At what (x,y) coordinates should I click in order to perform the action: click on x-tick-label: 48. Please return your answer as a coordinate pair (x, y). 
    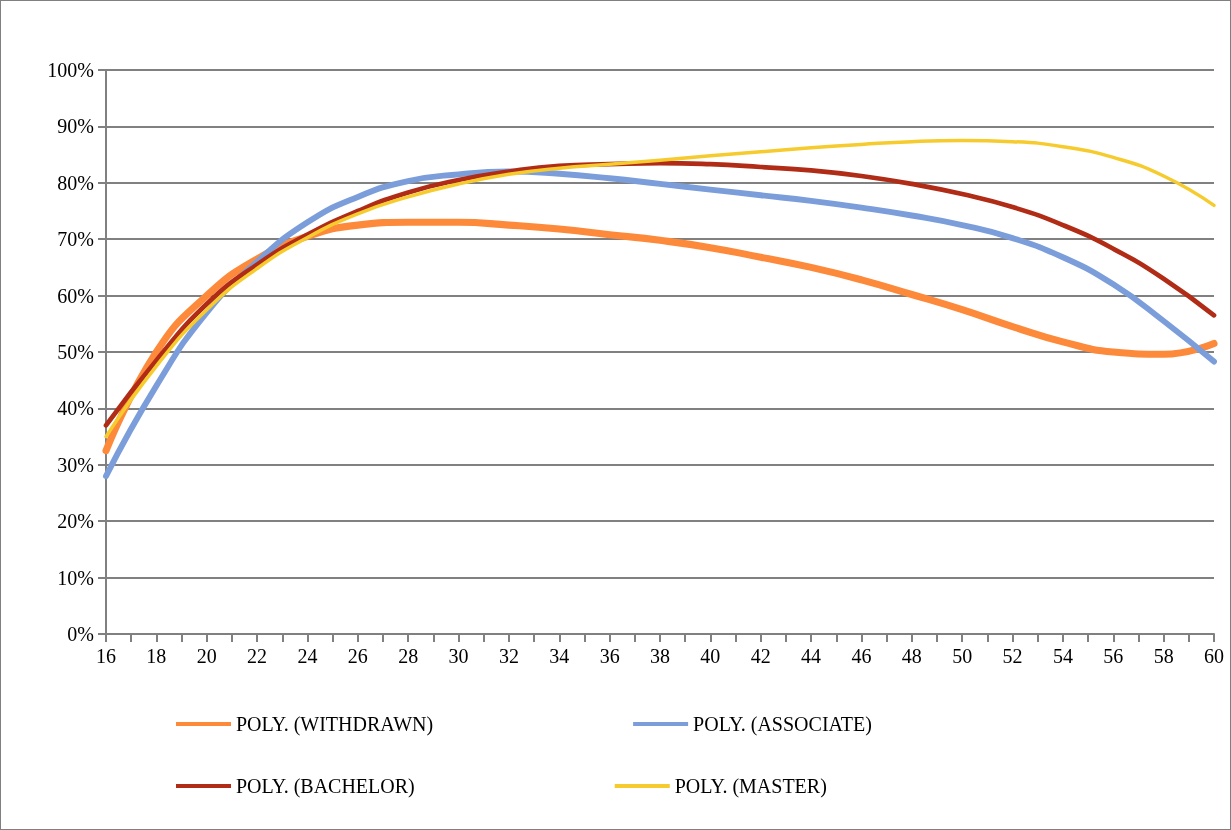
    Looking at the image, I should click on (911, 656).